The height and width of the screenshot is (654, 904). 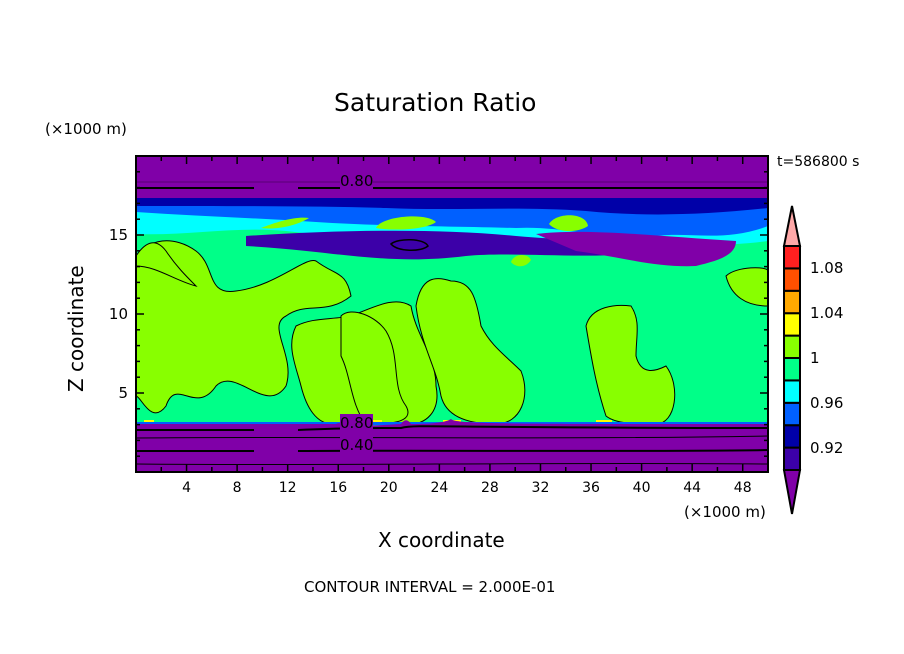 What do you see at coordinates (441, 540) in the screenshot?
I see `x-axis-label: X coordinate` at bounding box center [441, 540].